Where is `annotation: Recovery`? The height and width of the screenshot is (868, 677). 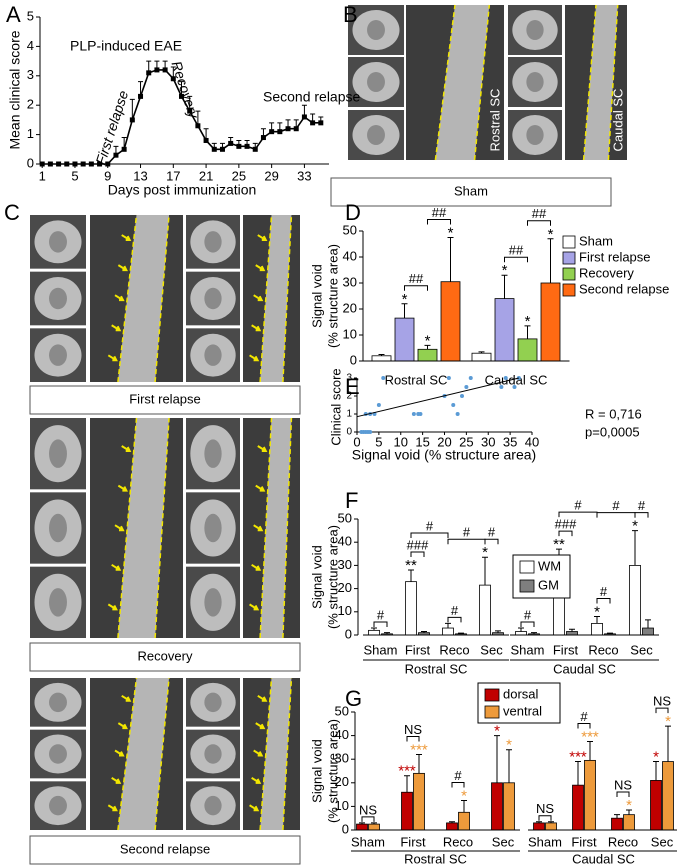 annotation: Recovery is located at coordinates (185, 90).